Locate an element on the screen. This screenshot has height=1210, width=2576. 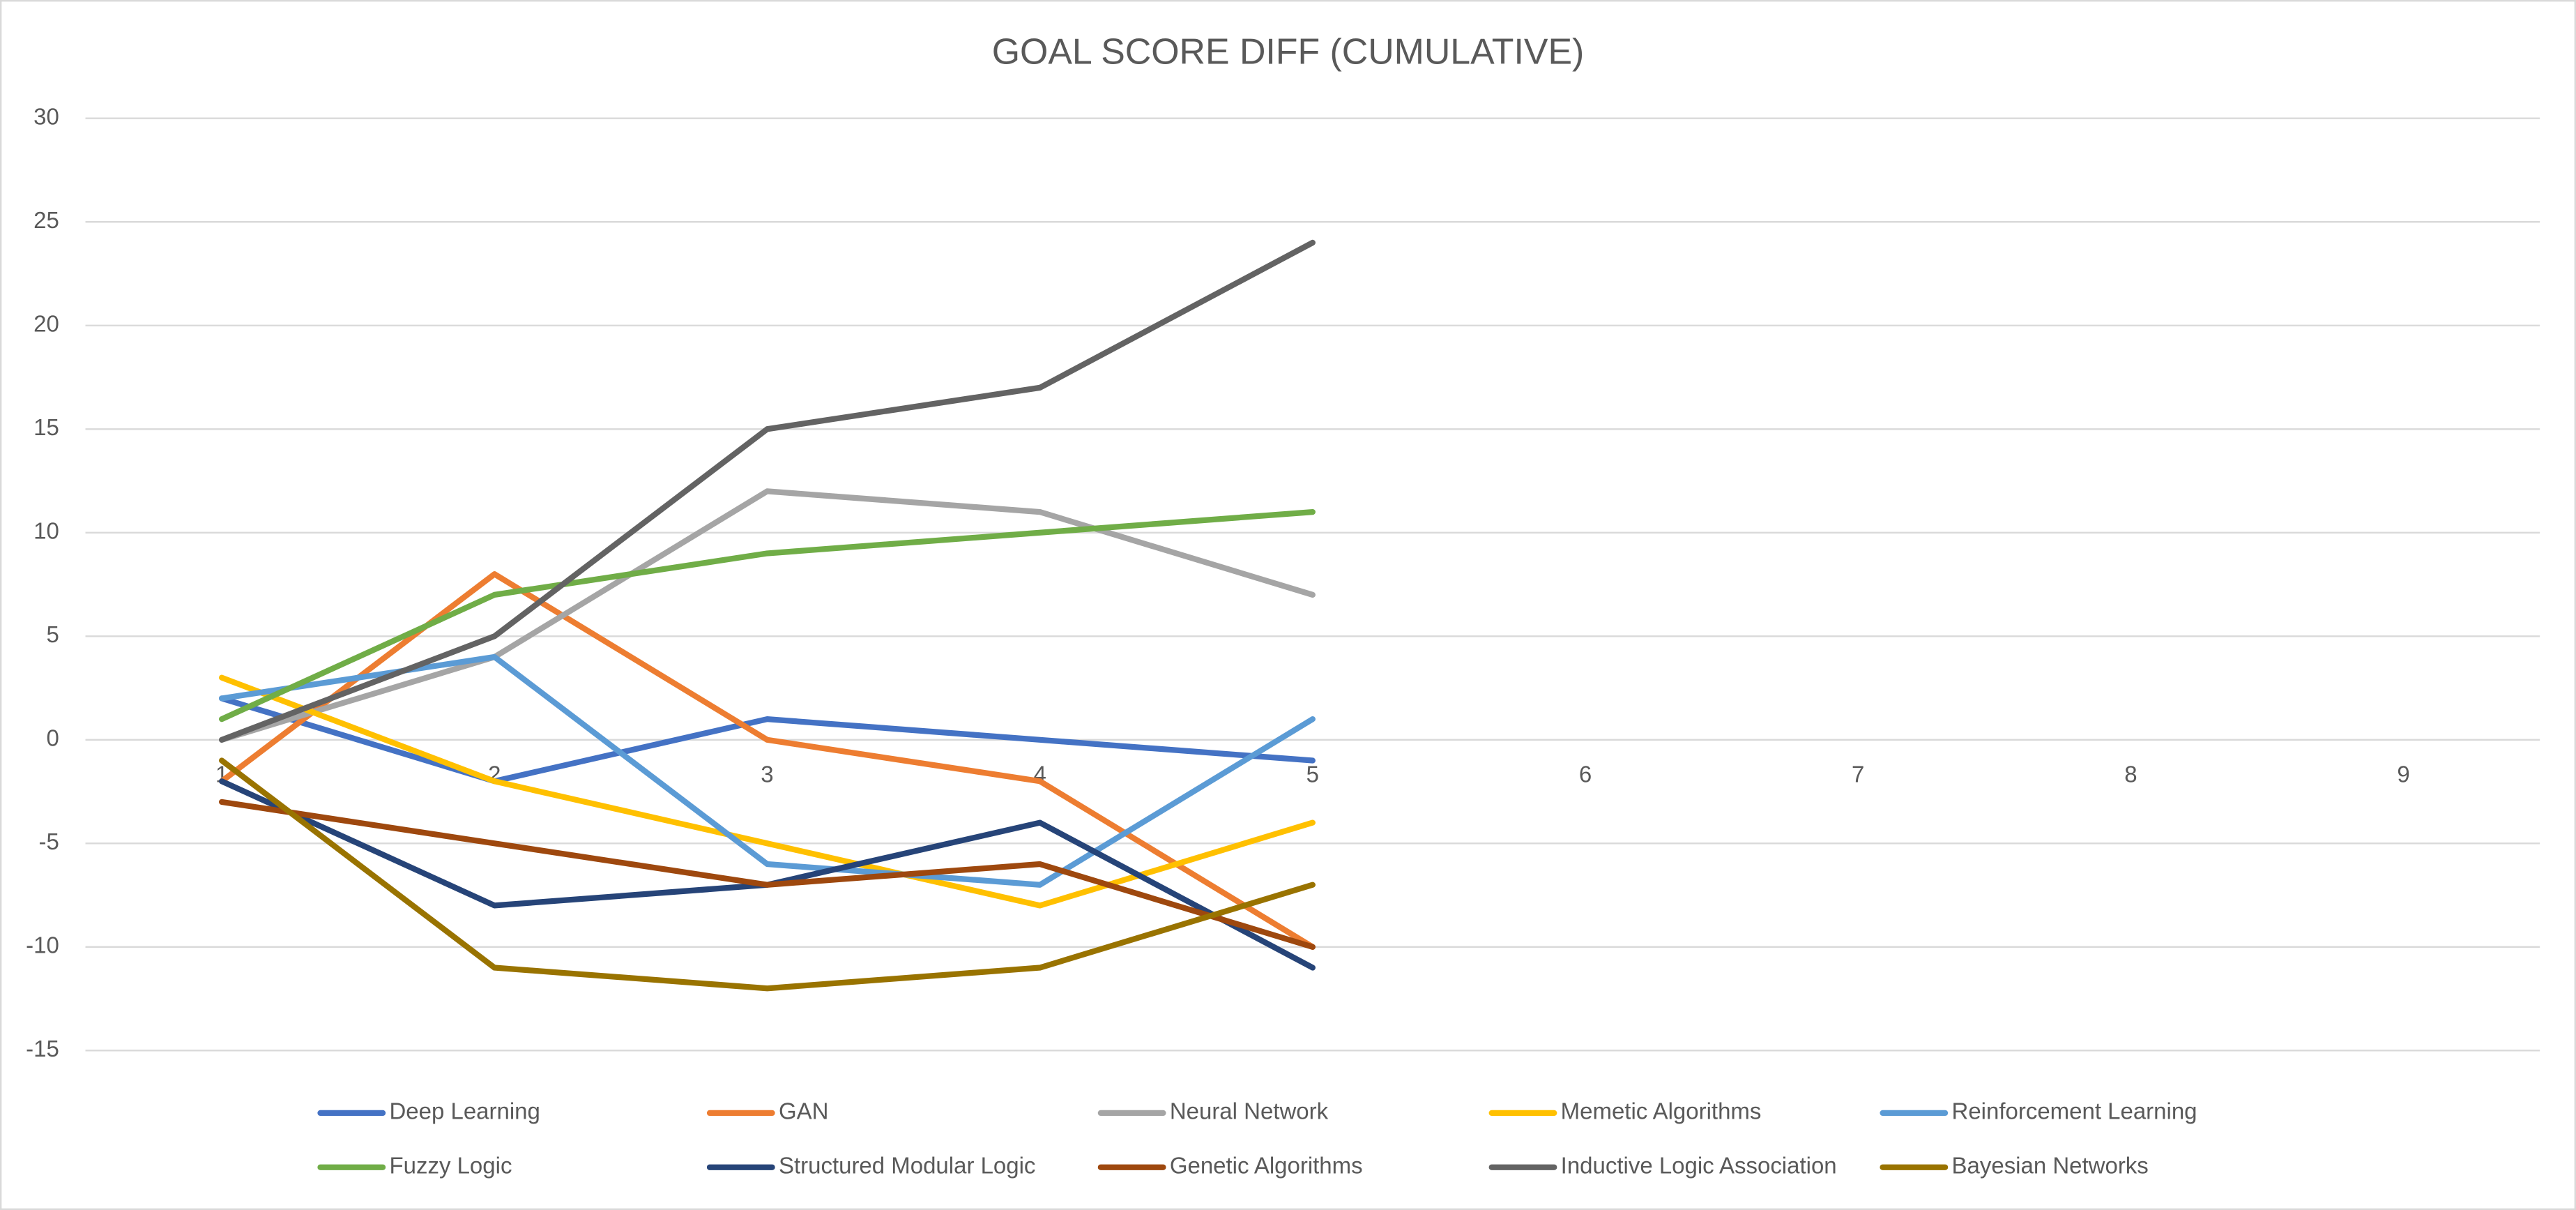
x-tick-label: 8 is located at coordinates (2130, 774).